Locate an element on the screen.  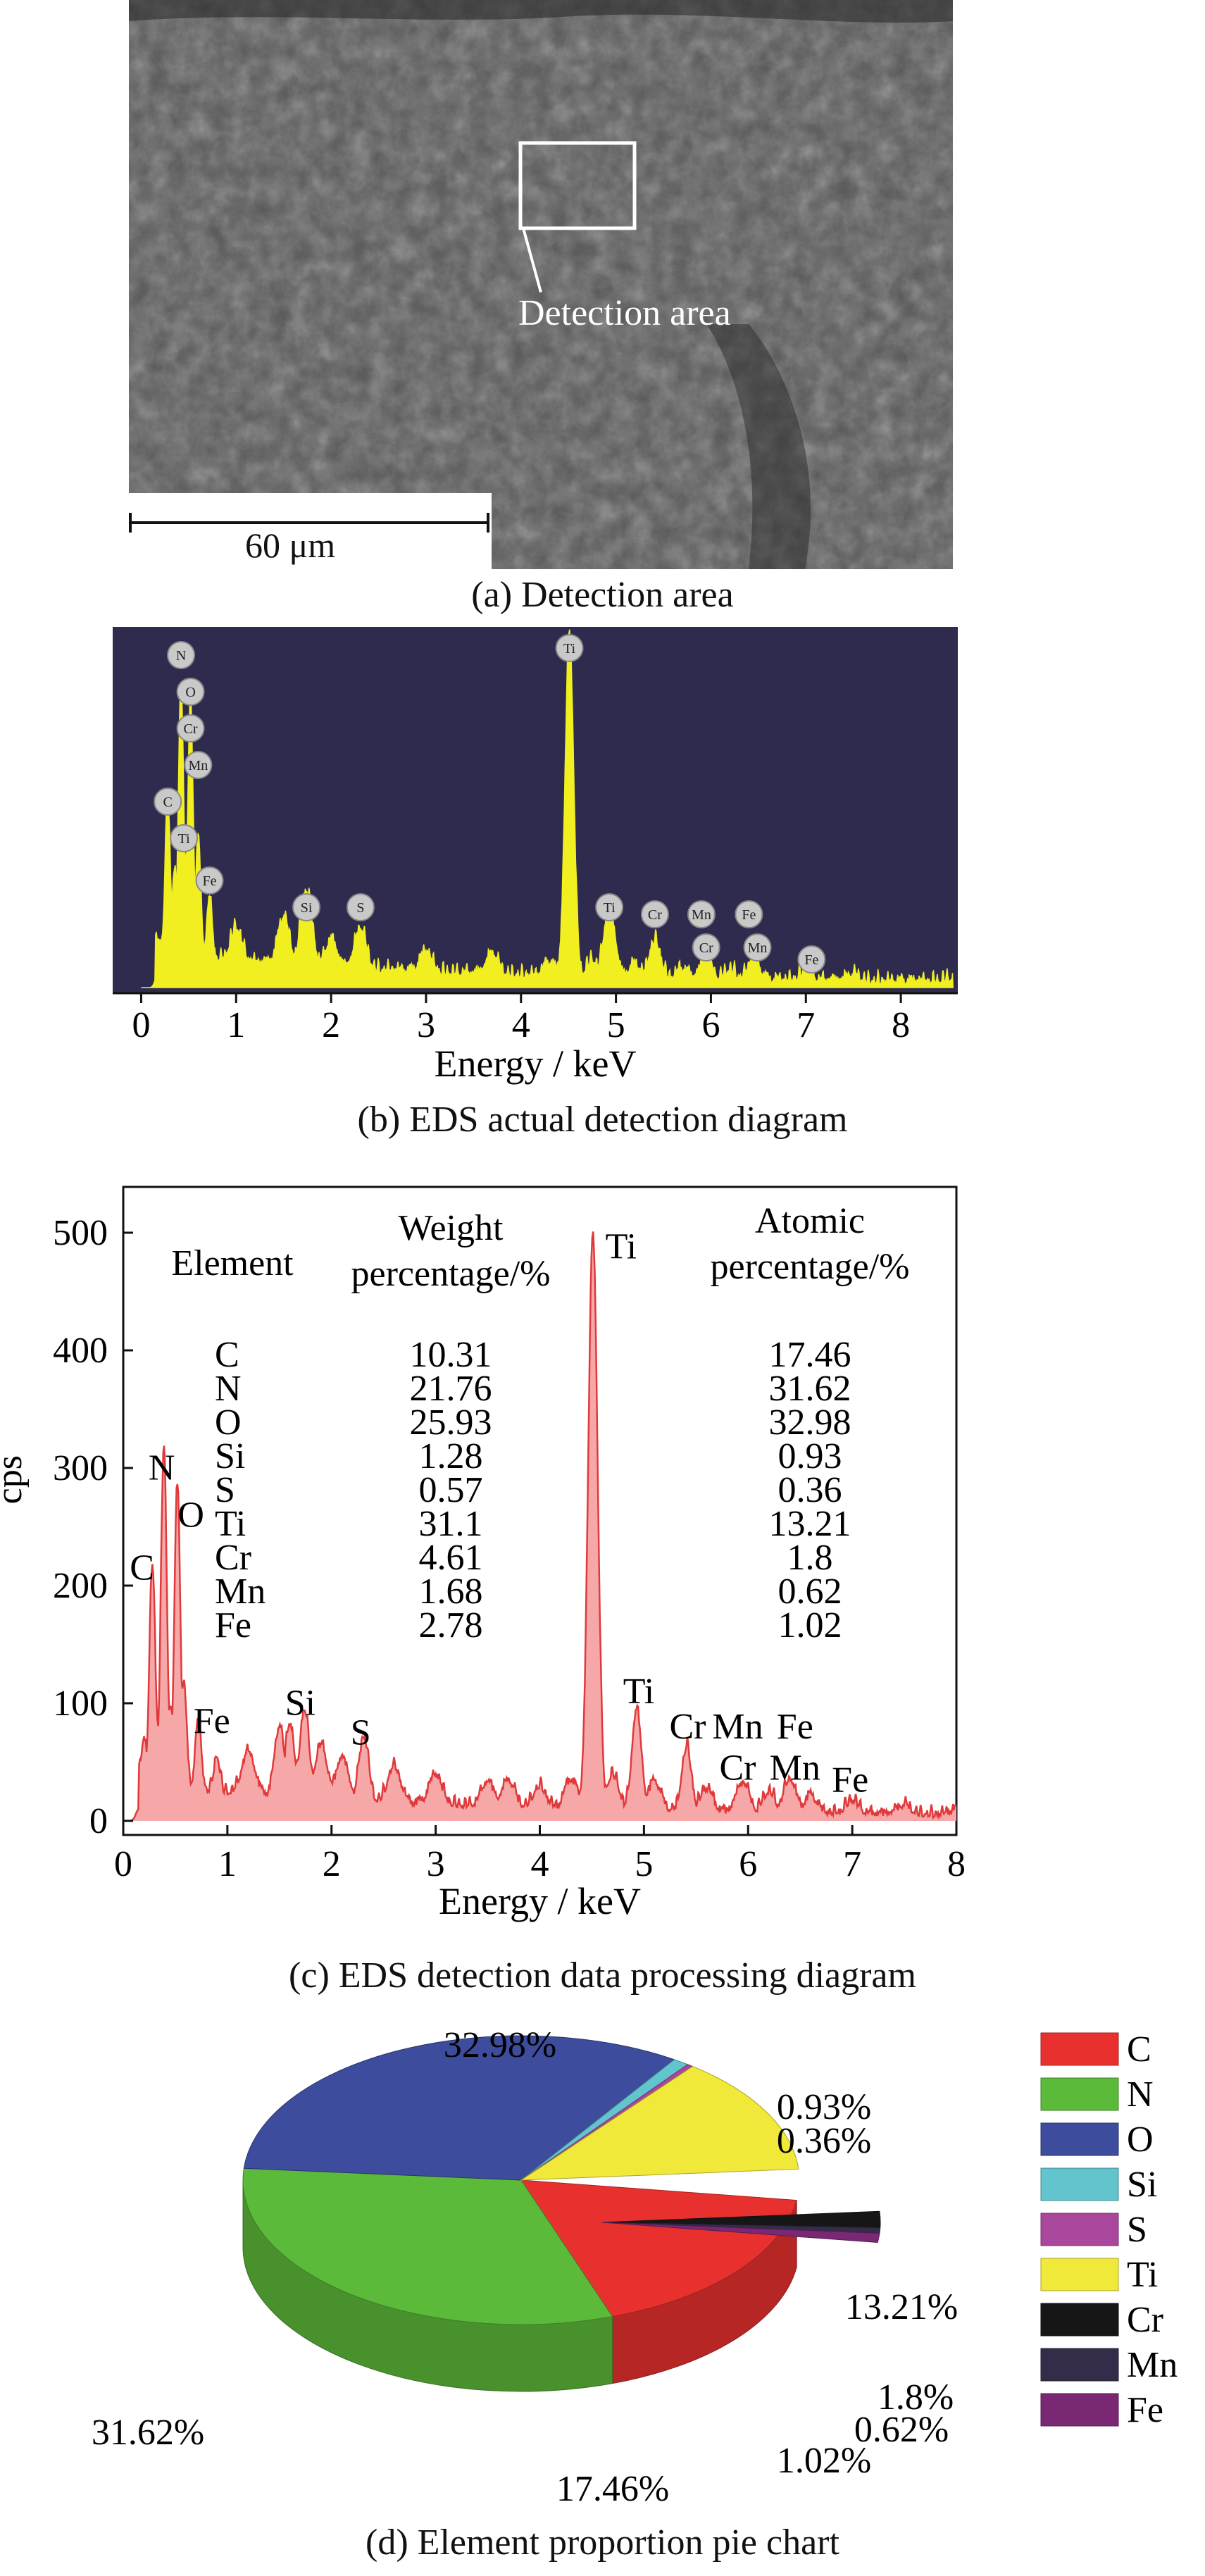
peak-marker-si is located at coordinates (307, 907).